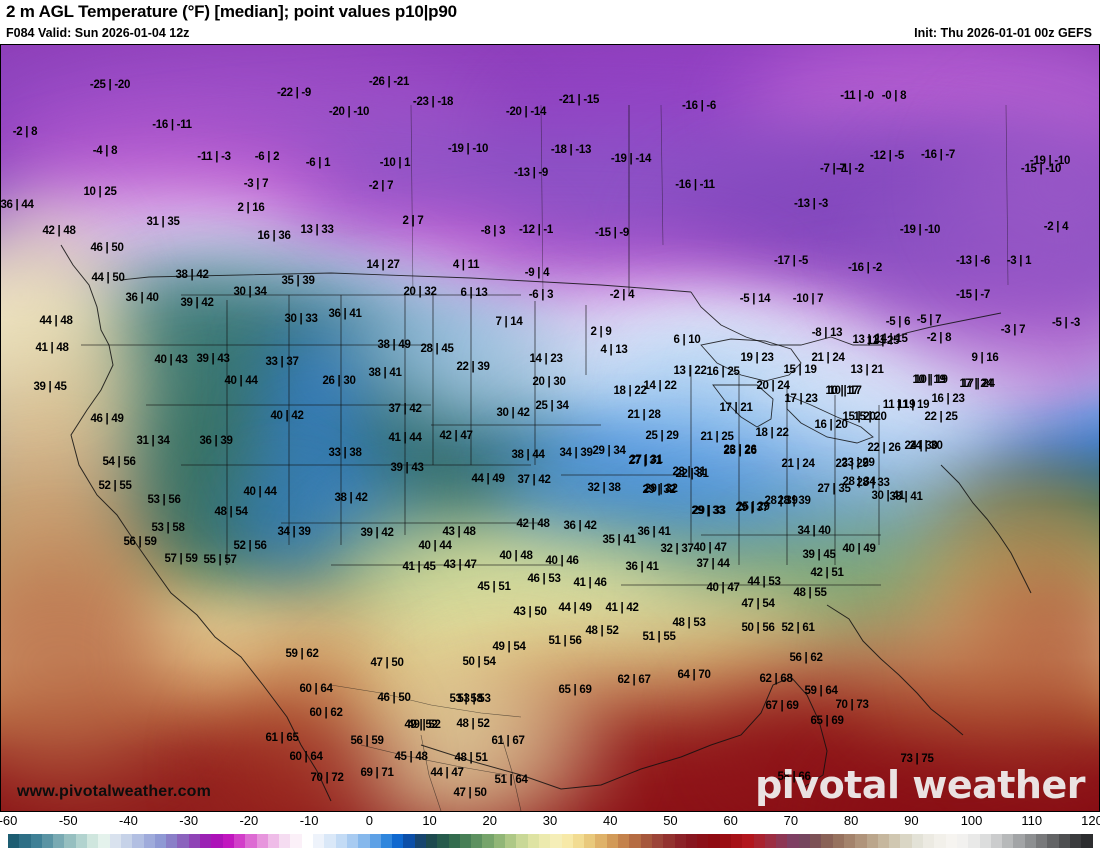 The width and height of the screenshot is (1100, 850). Describe the element at coordinates (717, 437) in the screenshot. I see `point-value-label: 21 | 25` at that location.